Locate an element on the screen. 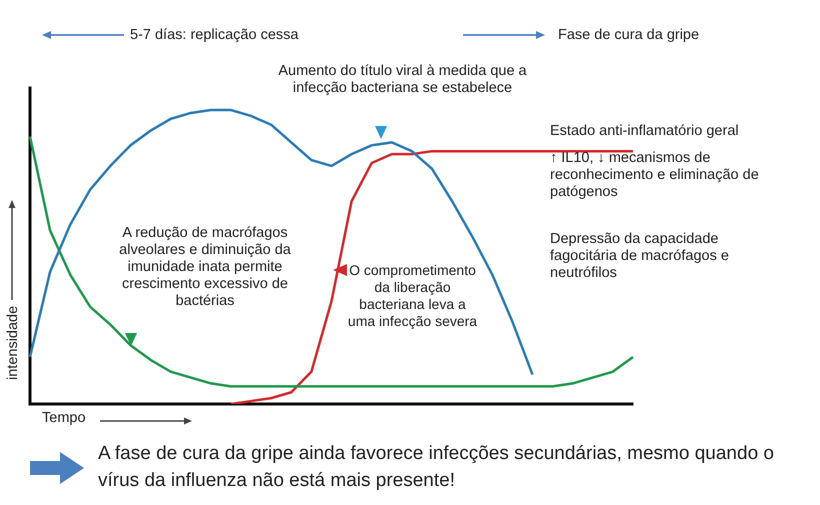  annotation: Estado anti-inflamatório geral is located at coordinates (645, 131).